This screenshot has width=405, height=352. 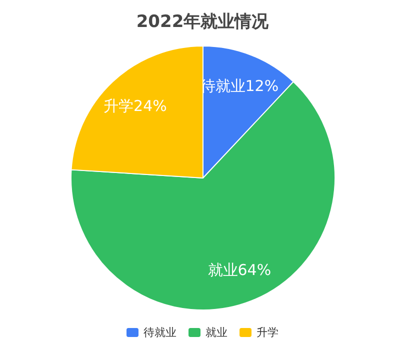 I want to click on legend-label: 待就业, so click(x=160, y=332).